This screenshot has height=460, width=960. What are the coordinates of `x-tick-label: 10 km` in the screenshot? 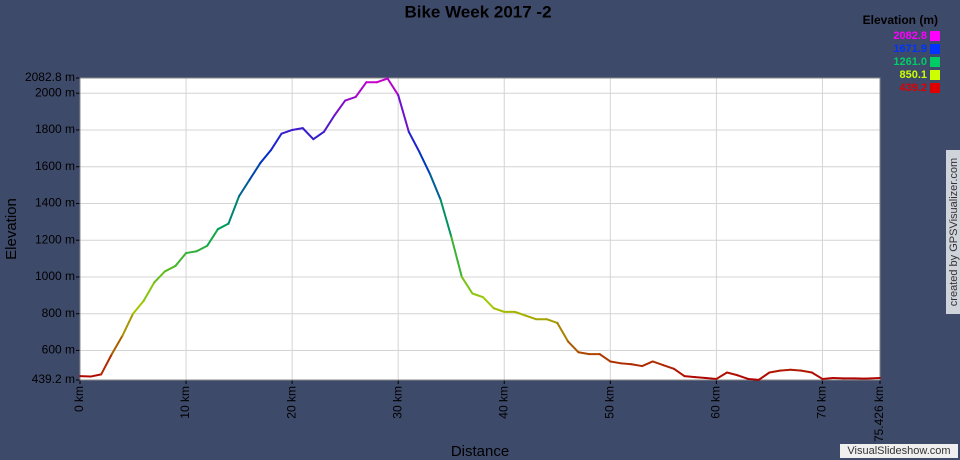 It's located at (185, 402).